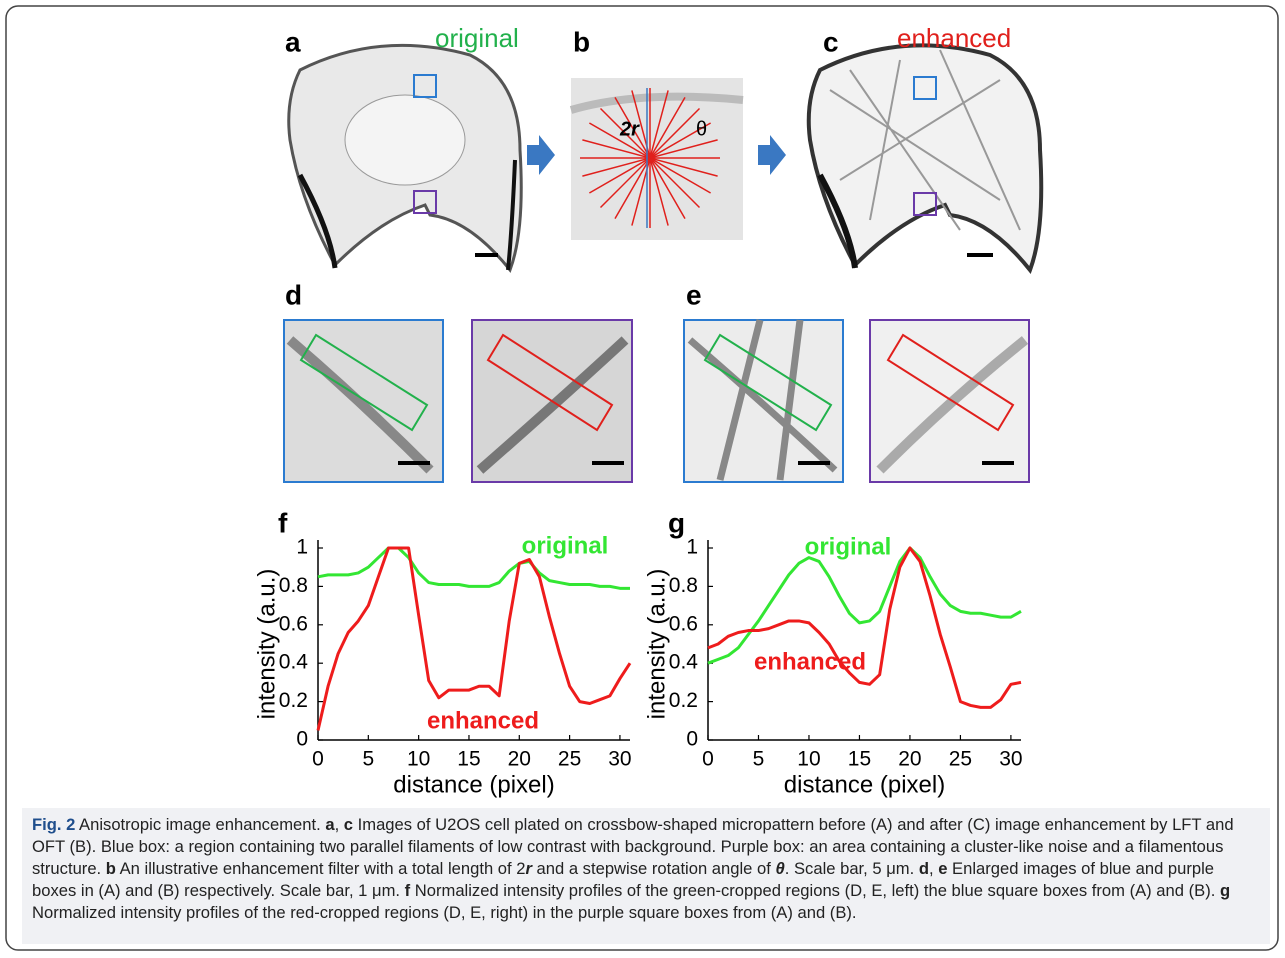 The height and width of the screenshot is (958, 1285). What do you see at coordinates (629, 129) in the screenshot?
I see `annotation: 2r` at bounding box center [629, 129].